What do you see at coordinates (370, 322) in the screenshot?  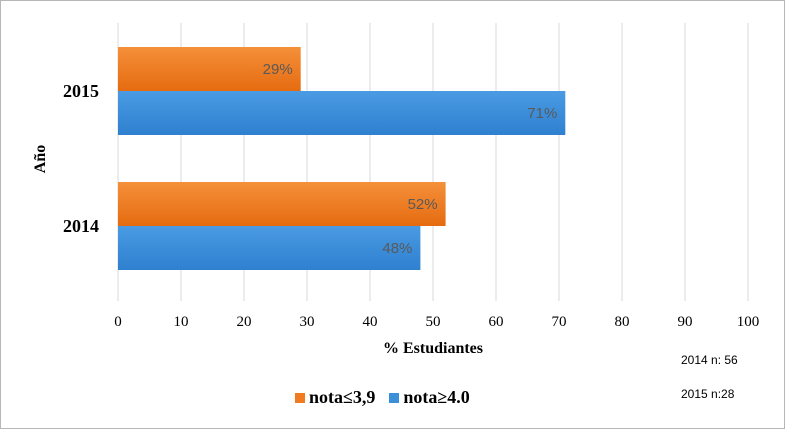 I see `x-tick-label: 40` at bounding box center [370, 322].